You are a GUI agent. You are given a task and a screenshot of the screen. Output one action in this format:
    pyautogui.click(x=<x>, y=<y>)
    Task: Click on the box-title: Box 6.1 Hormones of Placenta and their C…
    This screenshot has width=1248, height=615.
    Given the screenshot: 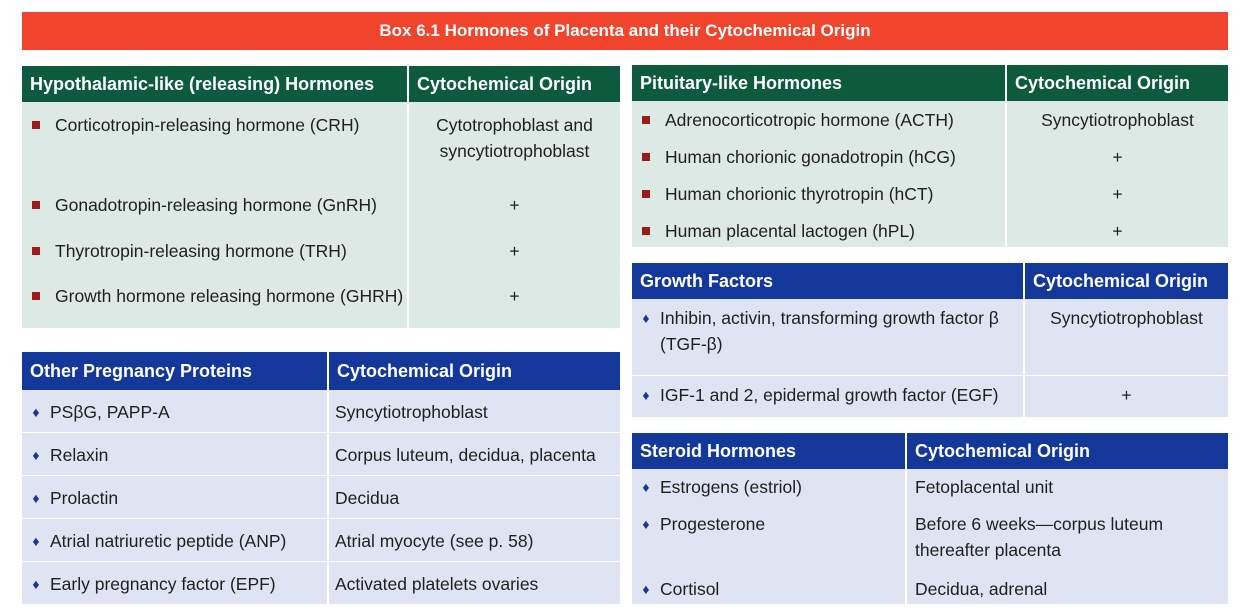 What is the action you would take?
    pyautogui.click(x=625, y=31)
    